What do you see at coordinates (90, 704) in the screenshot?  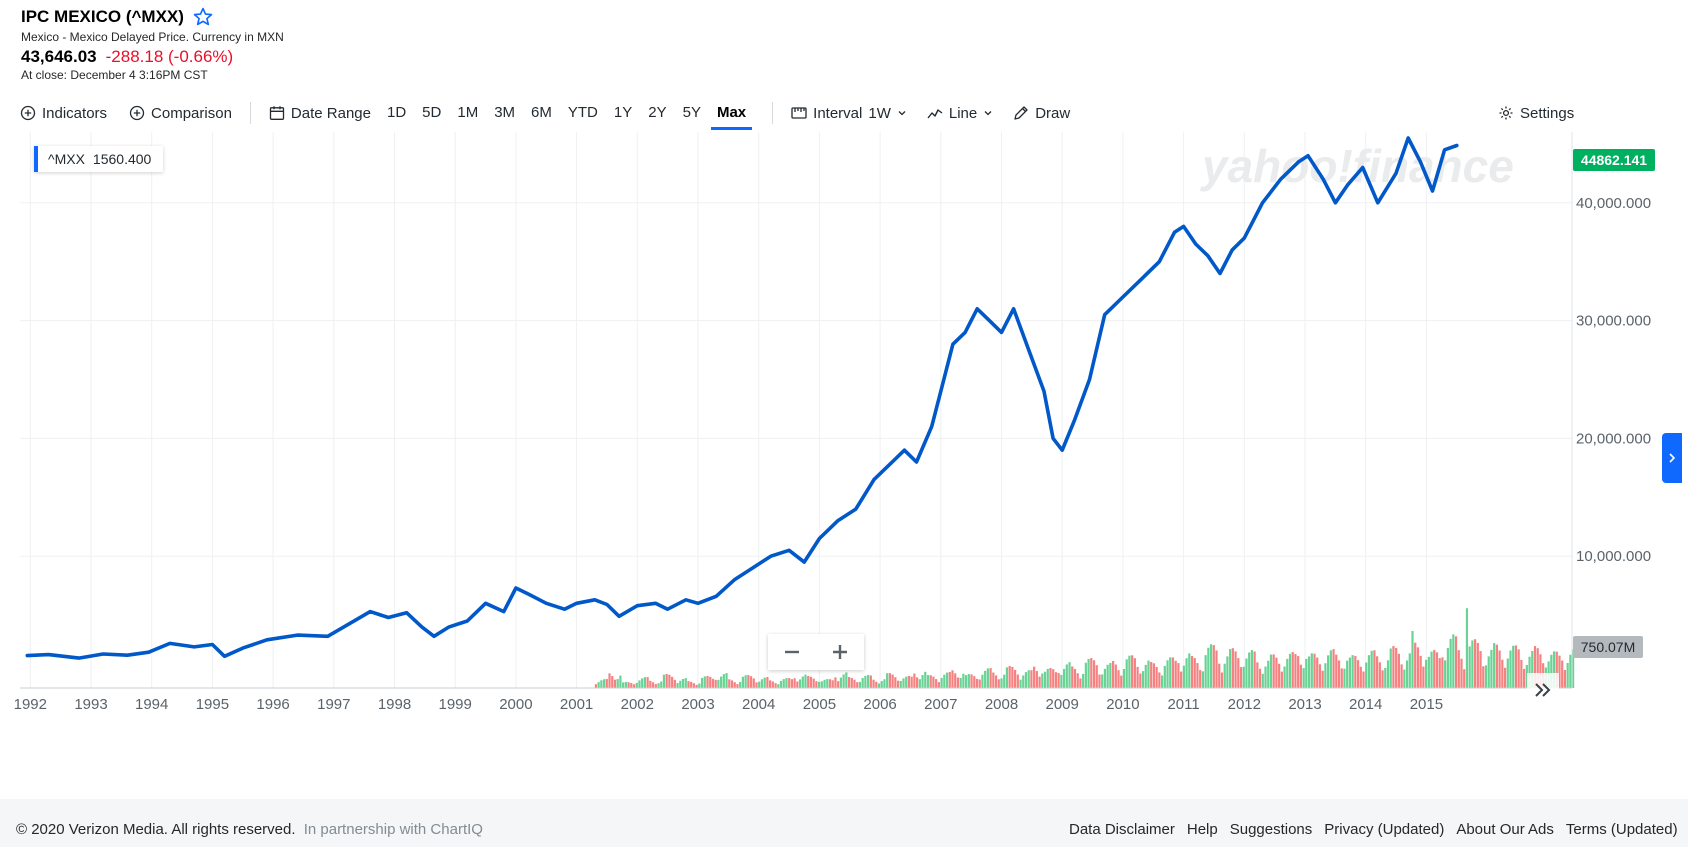 I see `x-tick-label: 1993` at bounding box center [90, 704].